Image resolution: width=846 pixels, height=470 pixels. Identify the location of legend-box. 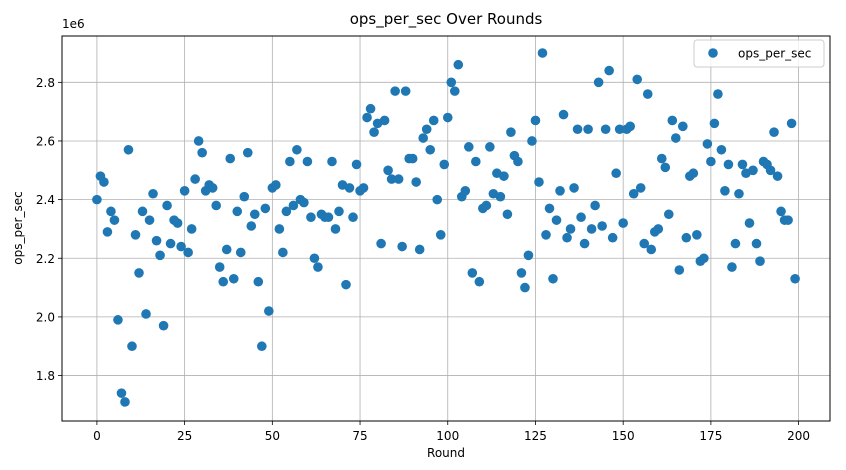
(759, 53).